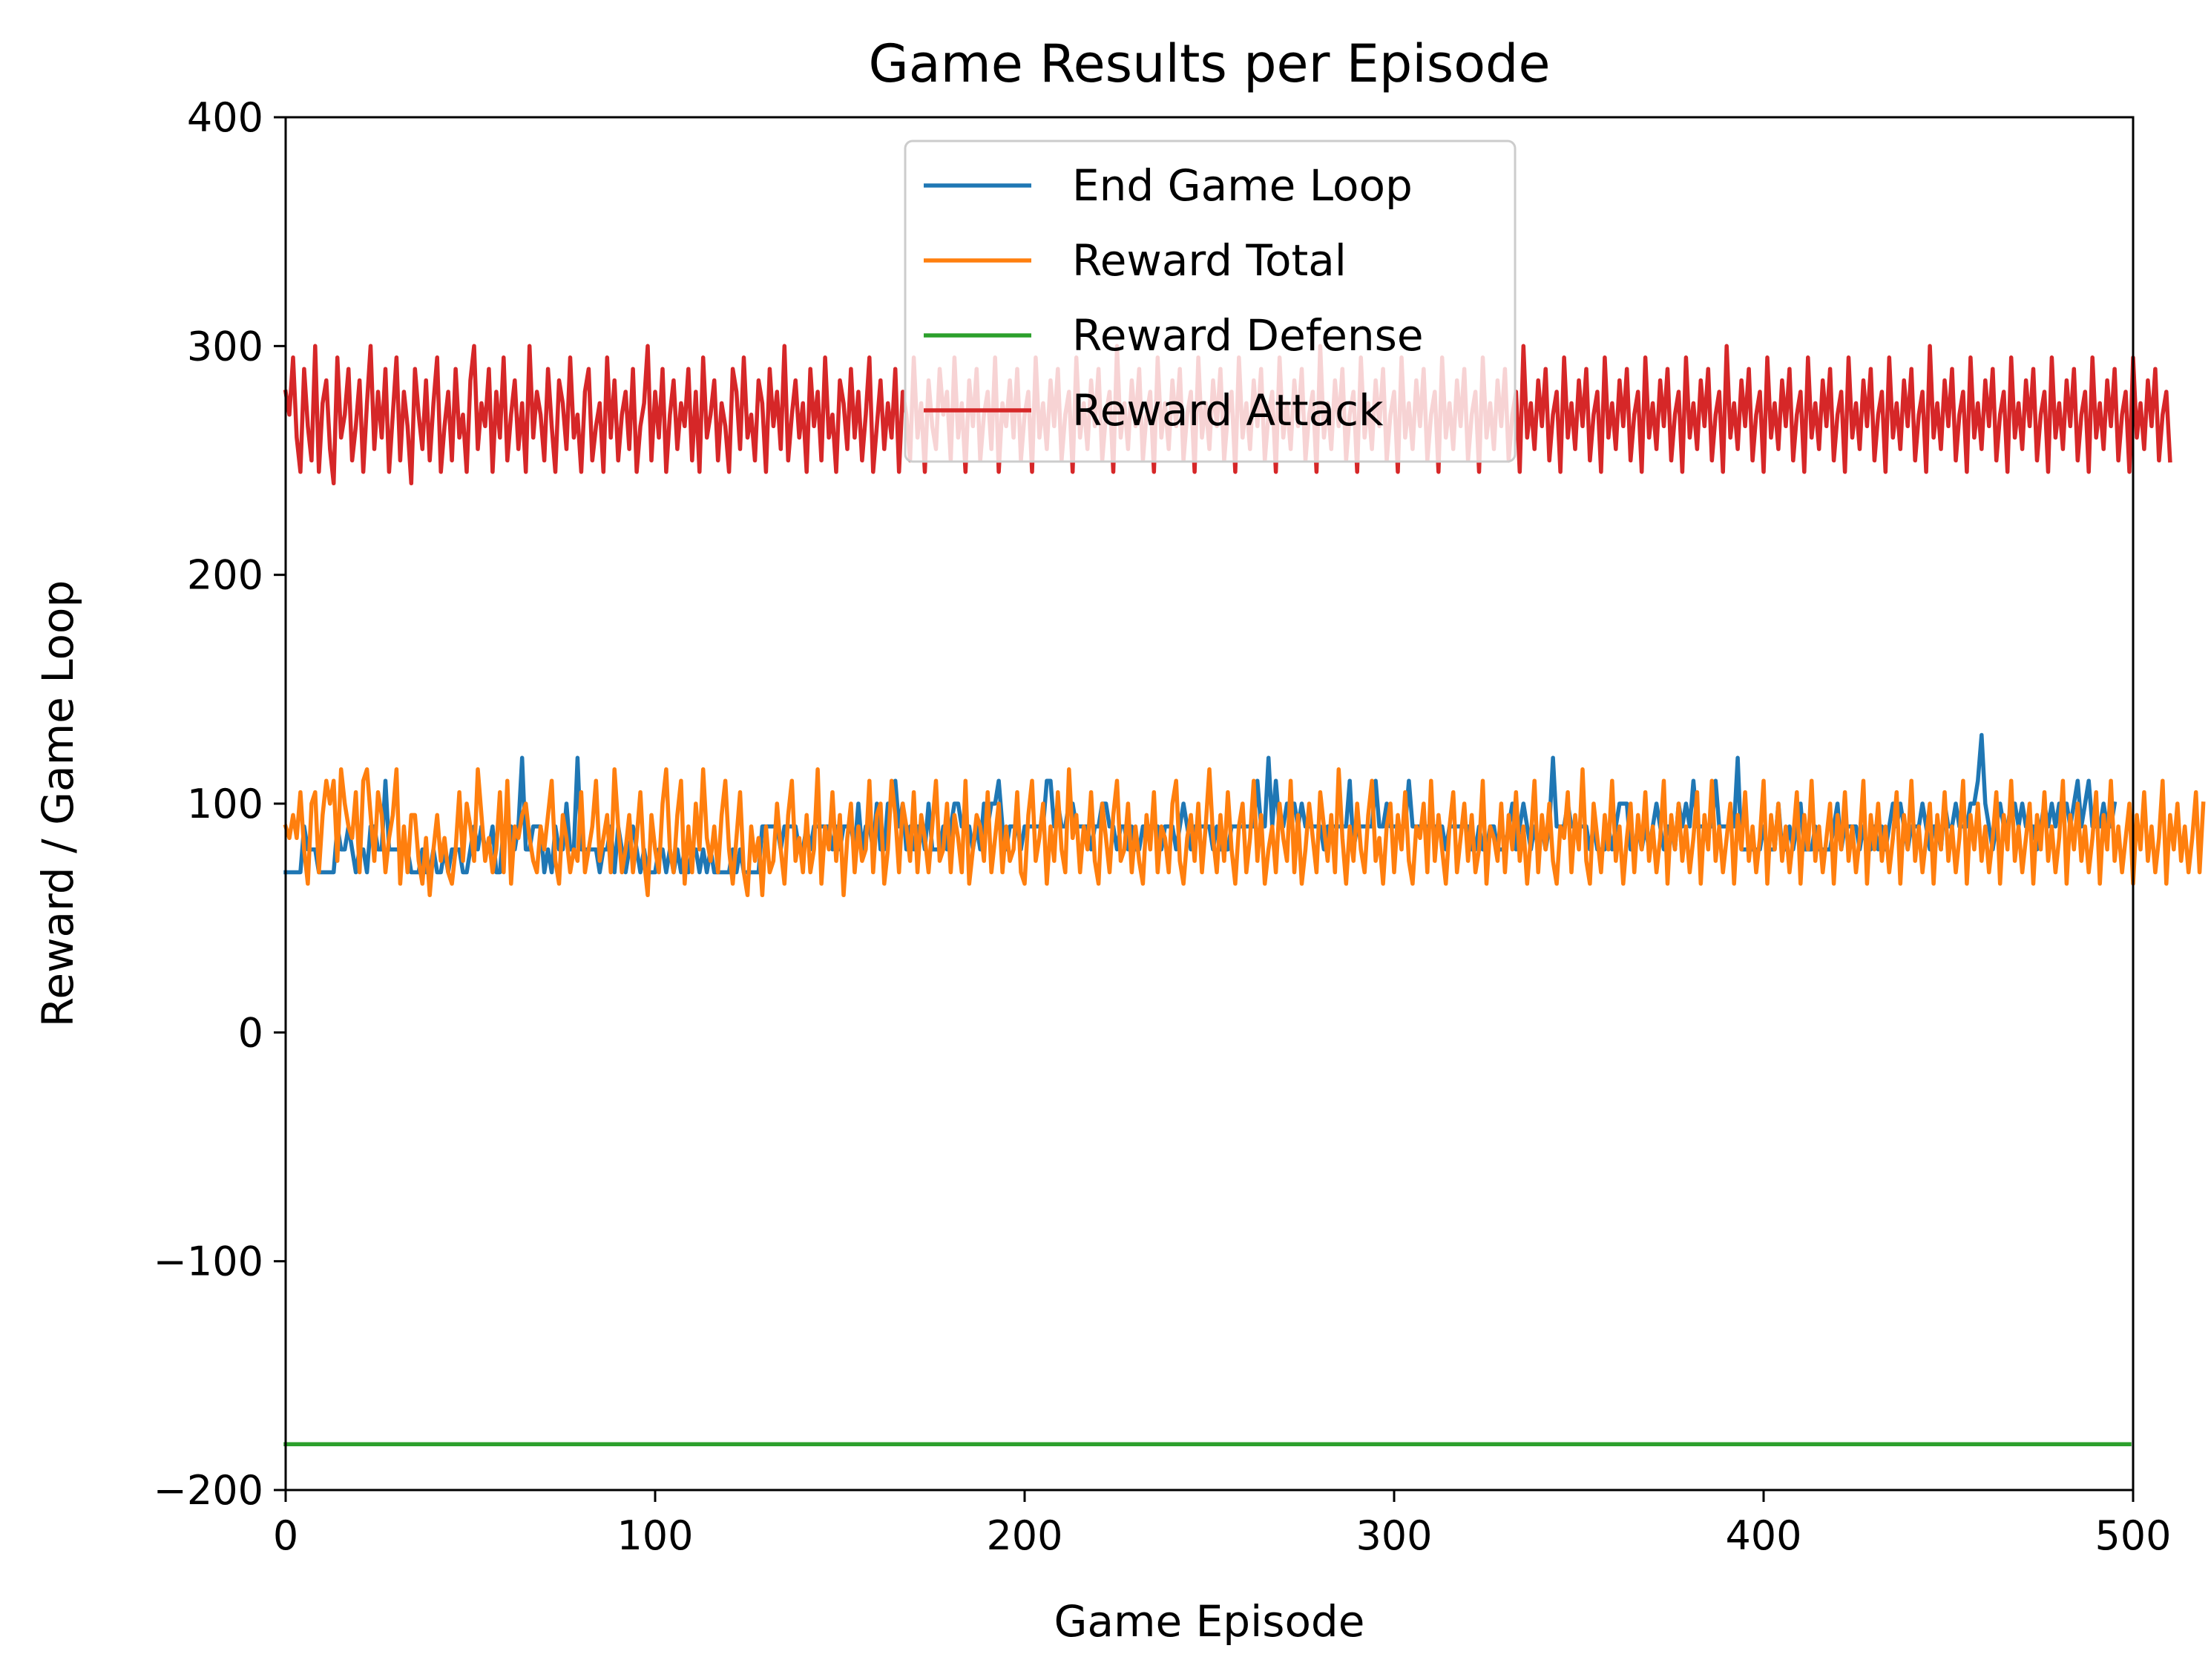  I want to click on x-tick-label: 300, so click(1394, 1536).